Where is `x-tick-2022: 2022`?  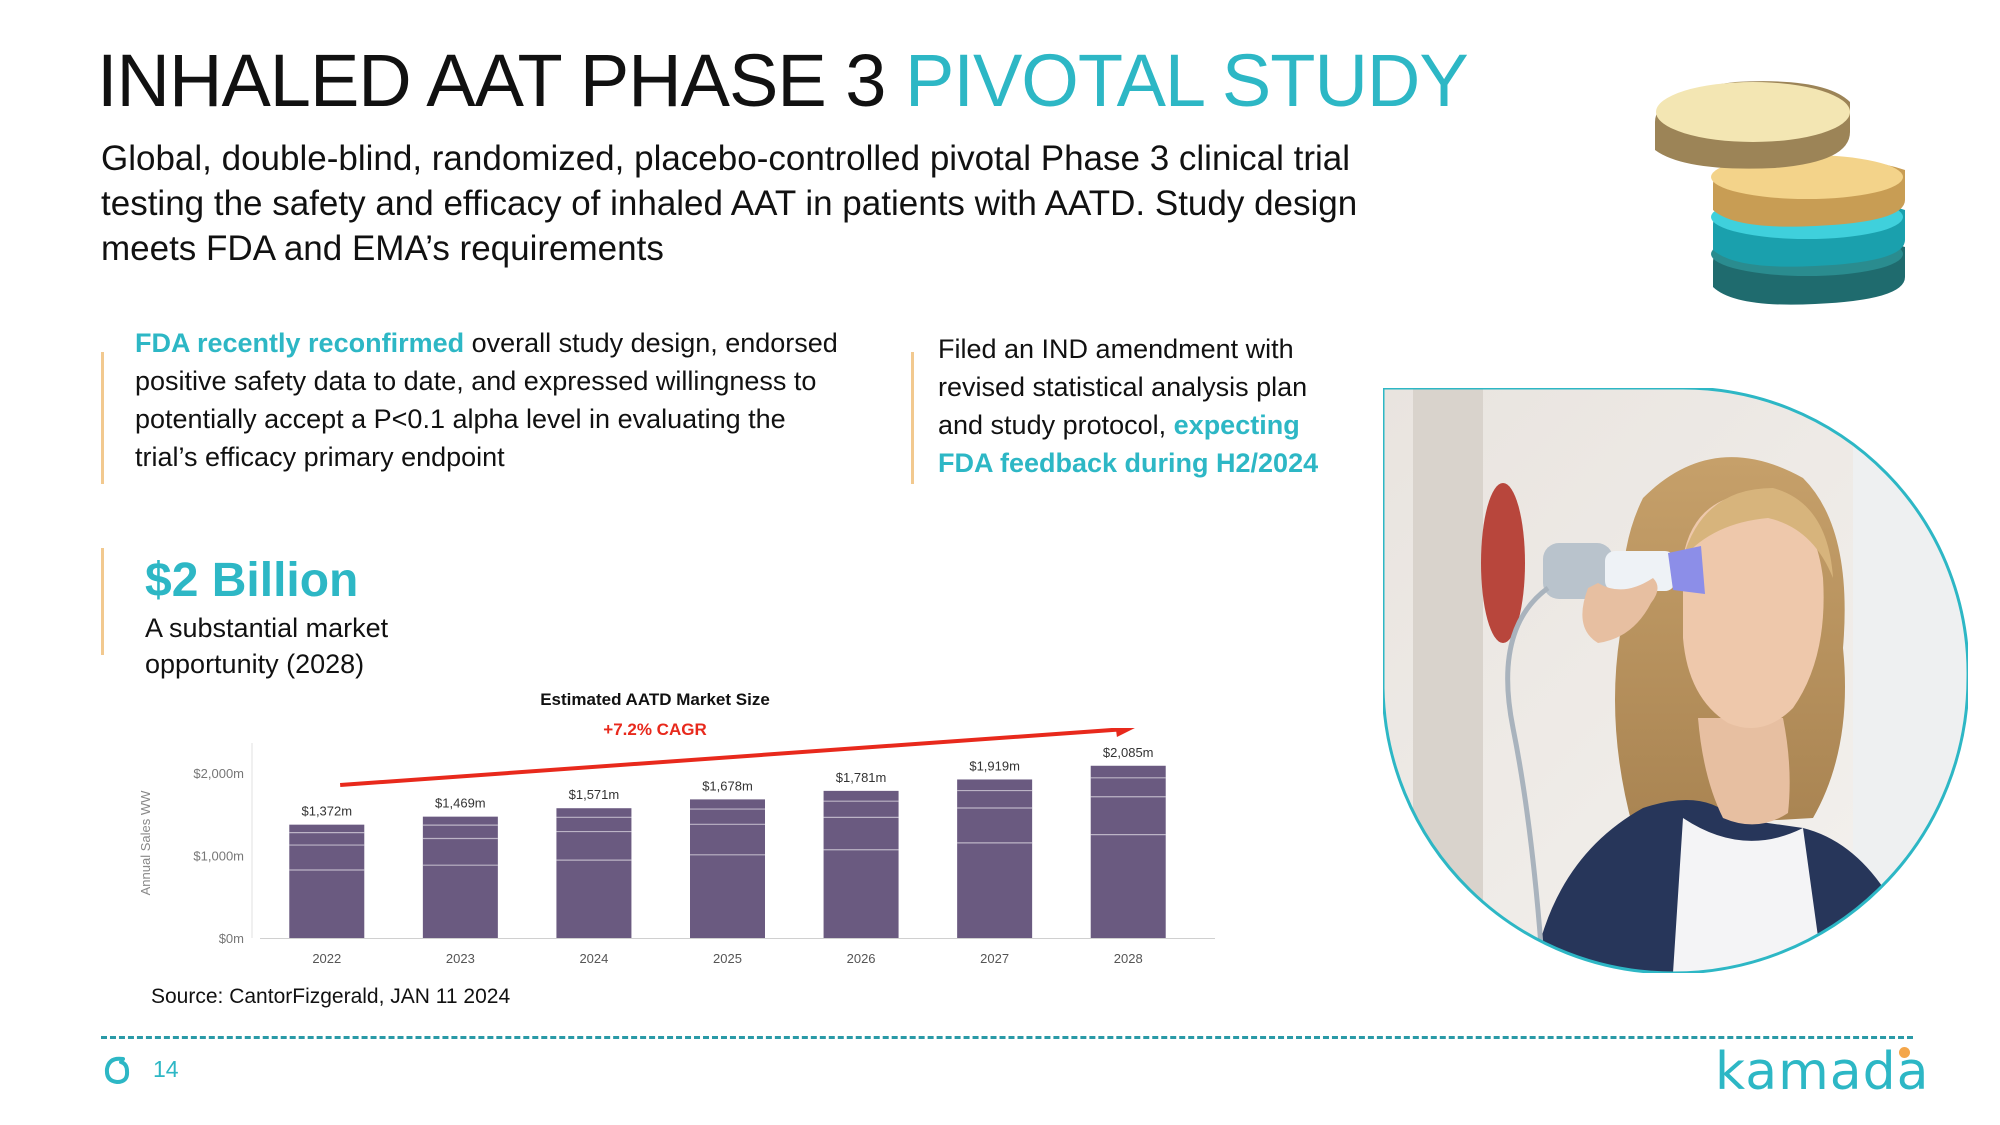 x-tick-2022: 2022 is located at coordinates (326, 958).